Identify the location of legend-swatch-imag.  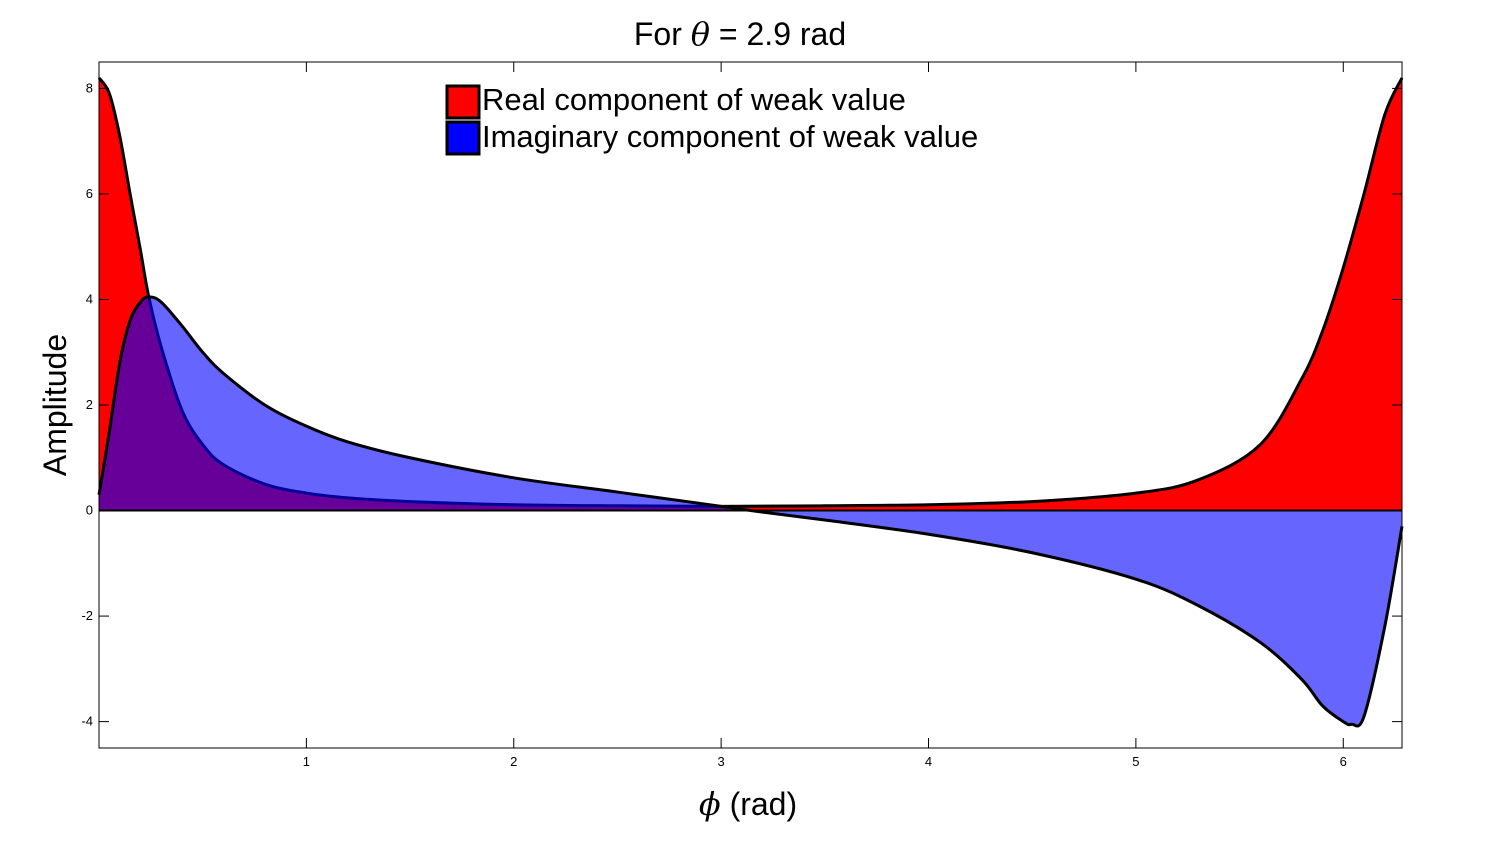
(463, 138).